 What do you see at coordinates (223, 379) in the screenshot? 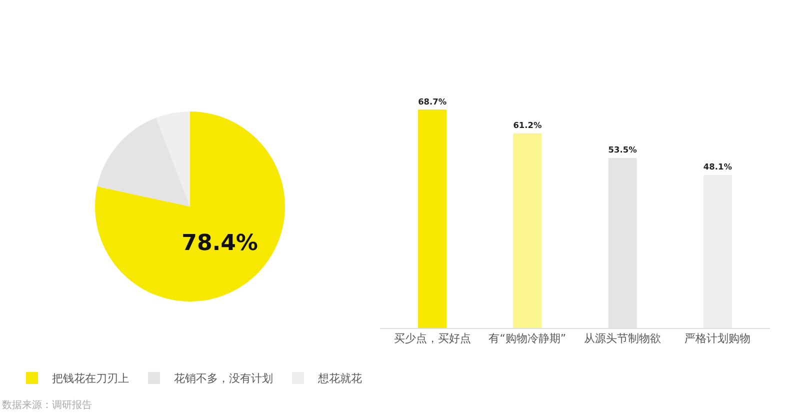
I see `legend-label: 花销不多，没有计划` at bounding box center [223, 379].